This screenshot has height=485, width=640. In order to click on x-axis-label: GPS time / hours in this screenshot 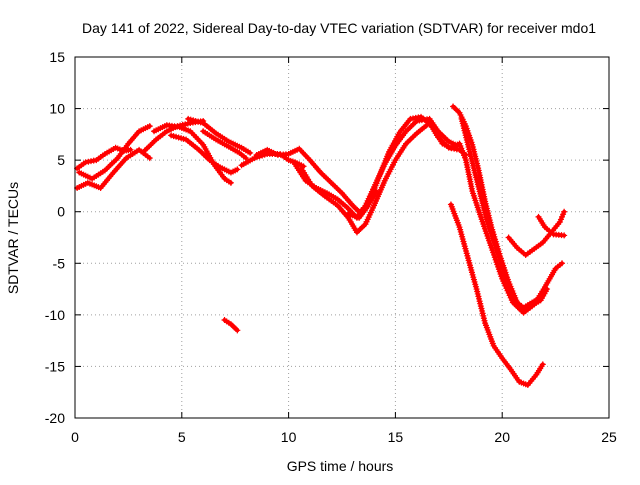, I will do `click(340, 466)`.